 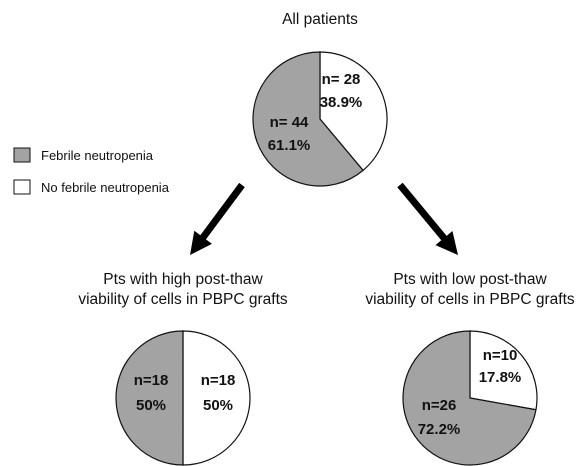 I want to click on legend-swatch-febrile, so click(x=22, y=155).